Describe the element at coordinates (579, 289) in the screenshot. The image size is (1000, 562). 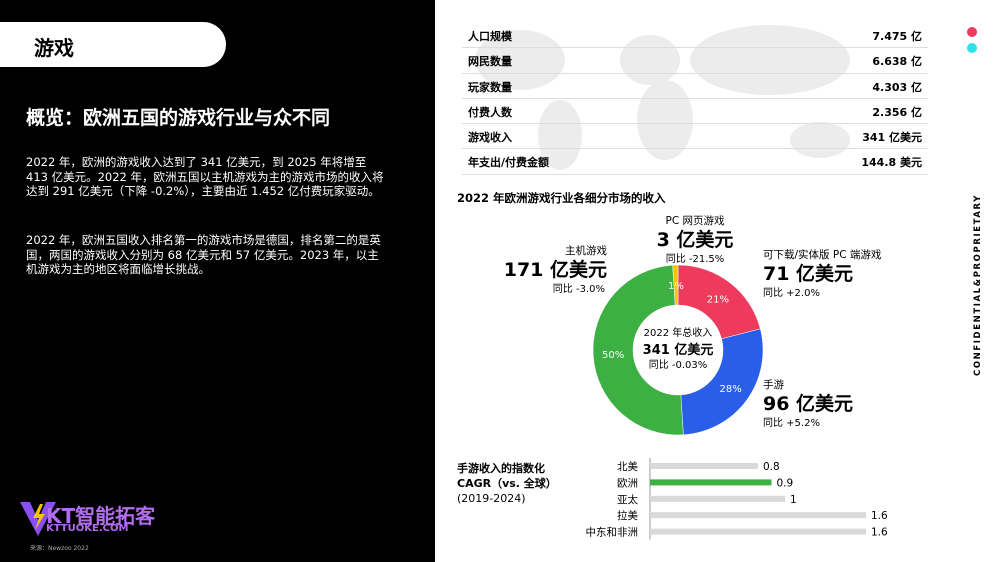
I see `segment-change: 同比 -3.0%` at that location.